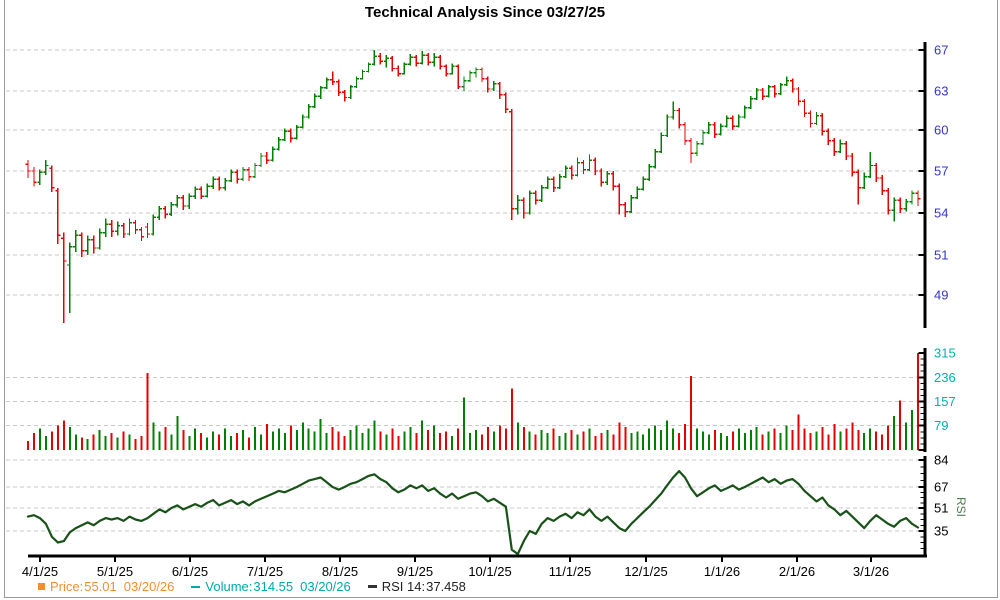 This screenshot has width=1000, height=600. Describe the element at coordinates (372, 586) in the screenshot. I see `rsi-marker-icon` at that location.